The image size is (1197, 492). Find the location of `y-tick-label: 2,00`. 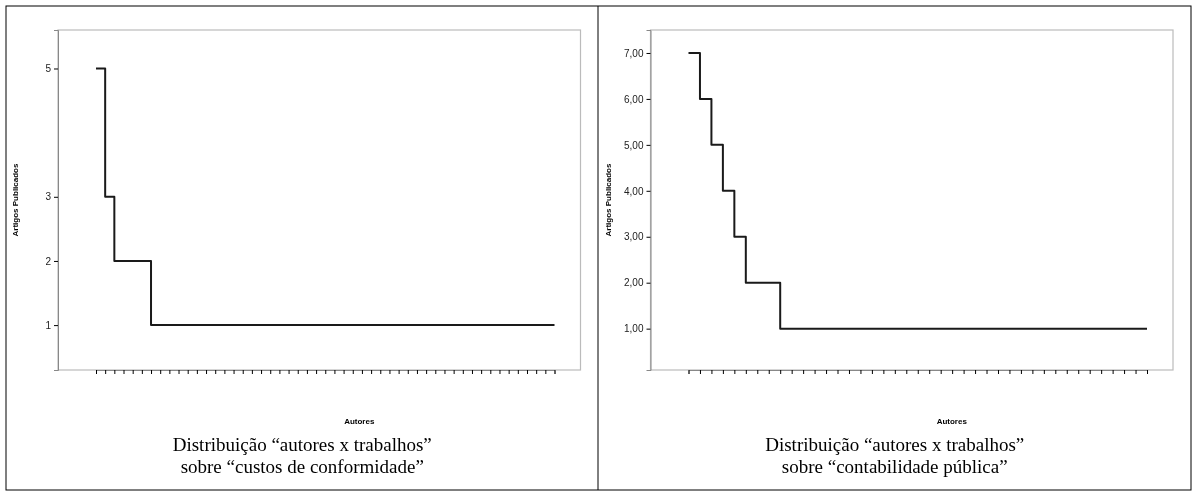

y-tick-label: 2,00 is located at coordinates (634, 283).